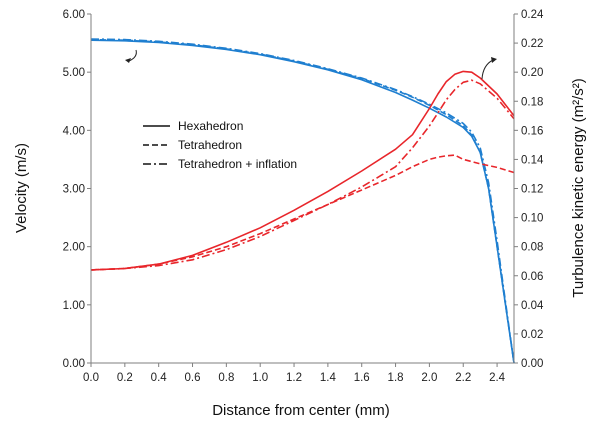  What do you see at coordinates (532, 335) in the screenshot?
I see `y-right-tick-label: 0.02` at bounding box center [532, 335].